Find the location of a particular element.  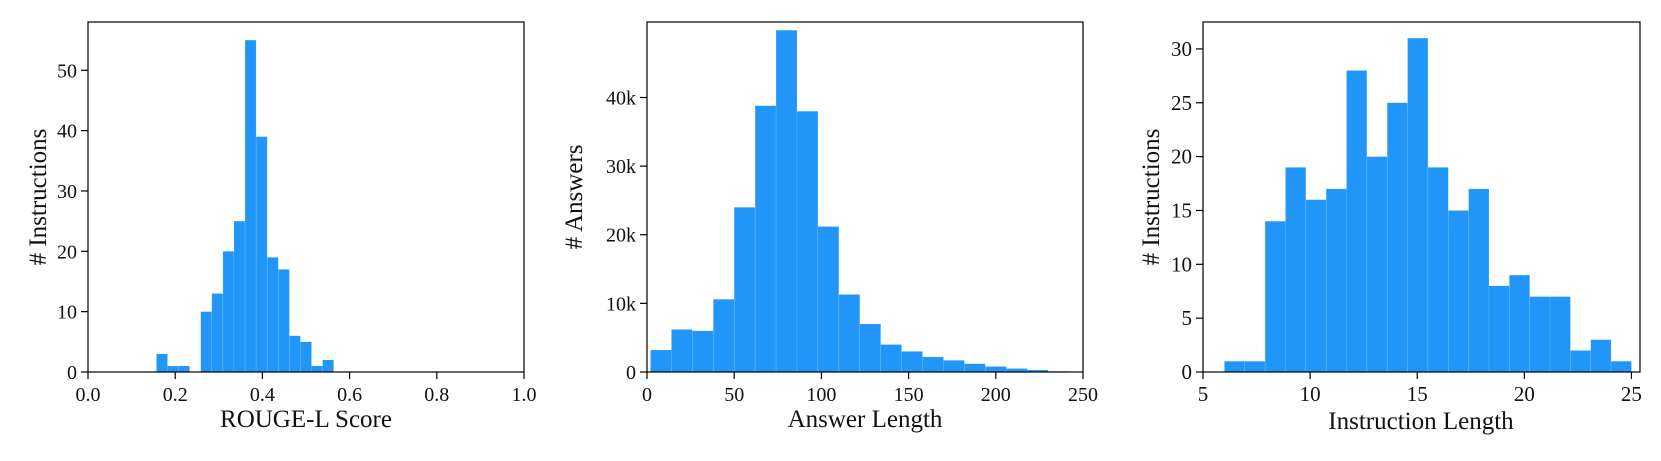

y-axis-label-instruction-length: # Instructions is located at coordinates (1151, 197).